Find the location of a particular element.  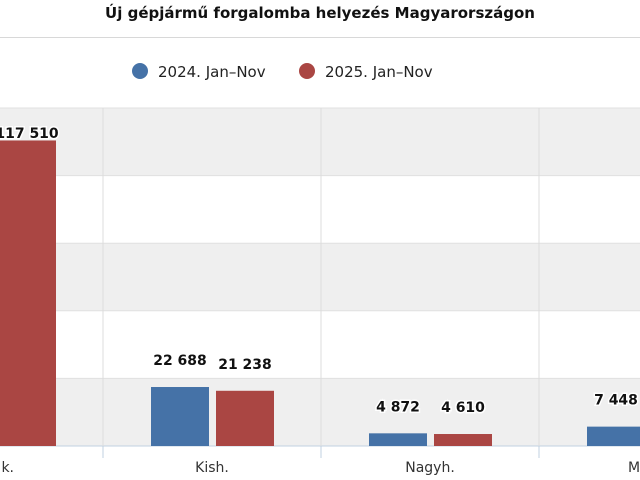

data-label: 22 688 is located at coordinates (180, 361).